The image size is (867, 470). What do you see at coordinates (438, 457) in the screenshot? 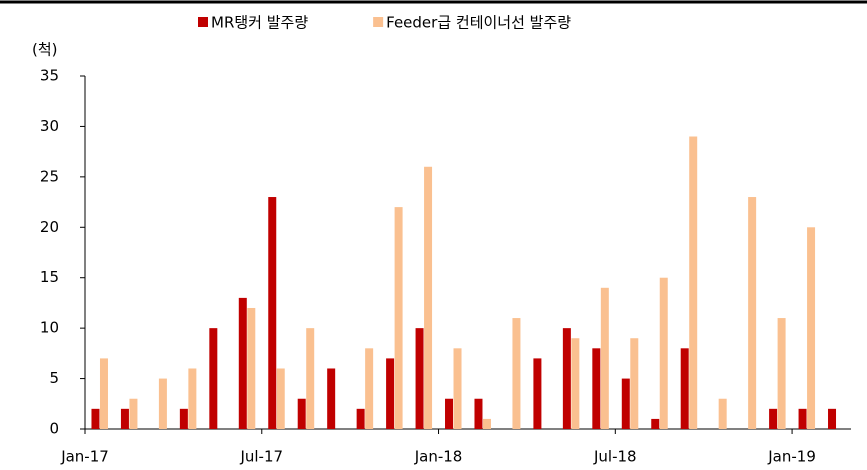
I see `x-tick-label: Jan-18` at bounding box center [438, 457].